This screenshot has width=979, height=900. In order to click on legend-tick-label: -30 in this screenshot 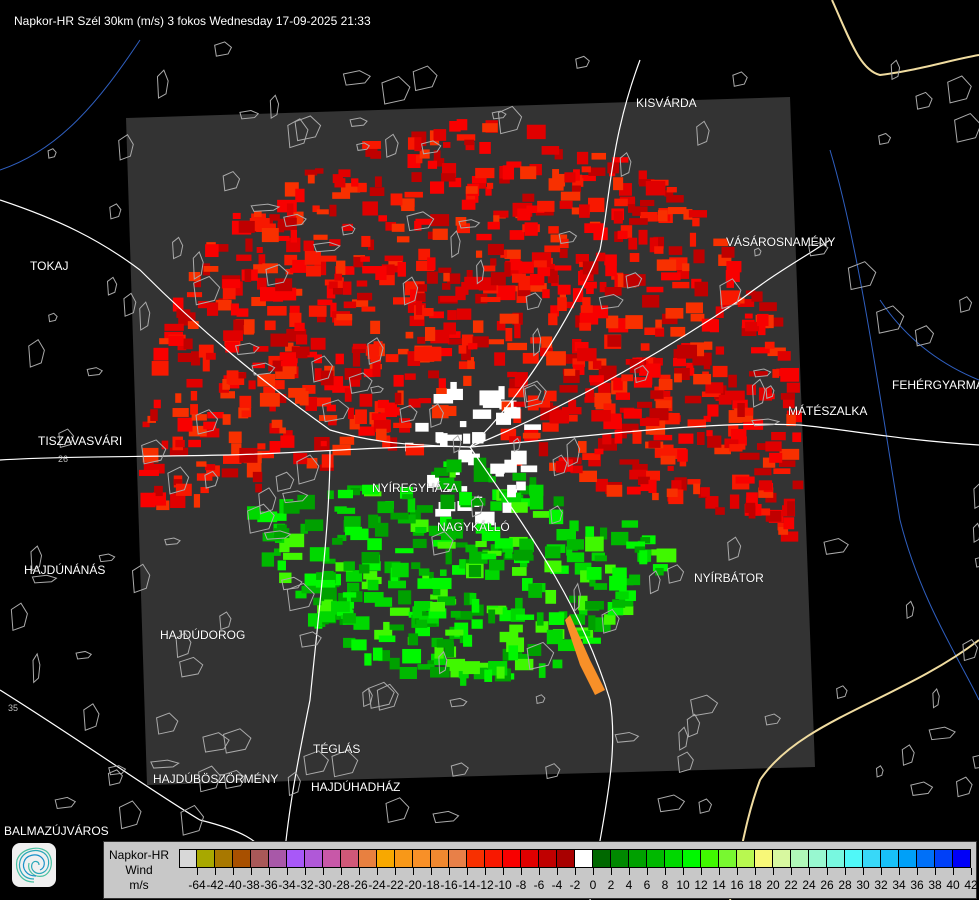, I will do `click(323, 885)`.